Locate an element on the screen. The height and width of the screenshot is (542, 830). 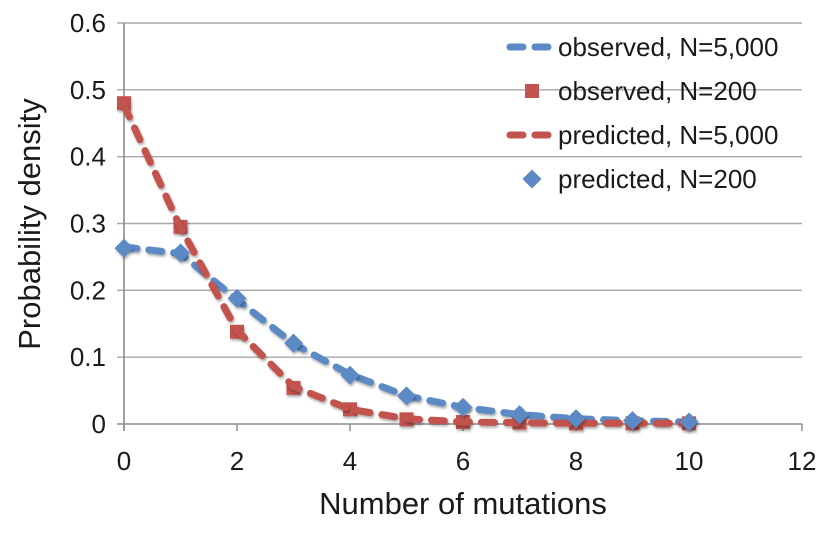
legend-item-predicted-n200: predicted, N=200 is located at coordinates (639, 179).